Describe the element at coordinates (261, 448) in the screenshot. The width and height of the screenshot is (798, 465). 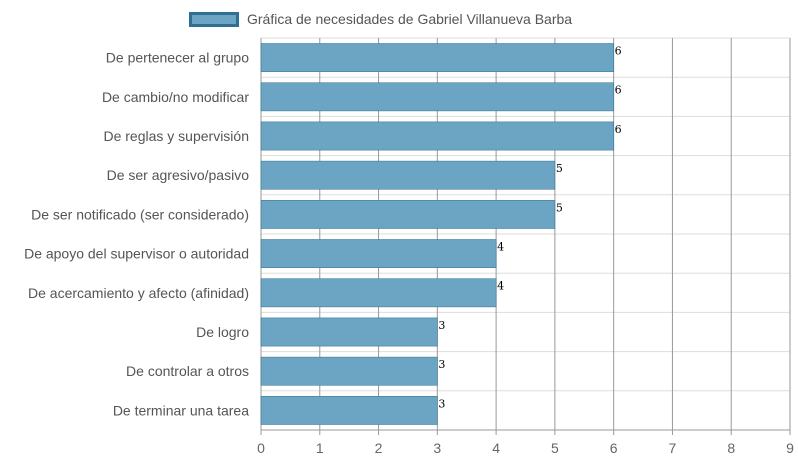
I see `x-tick-label: 0` at that location.